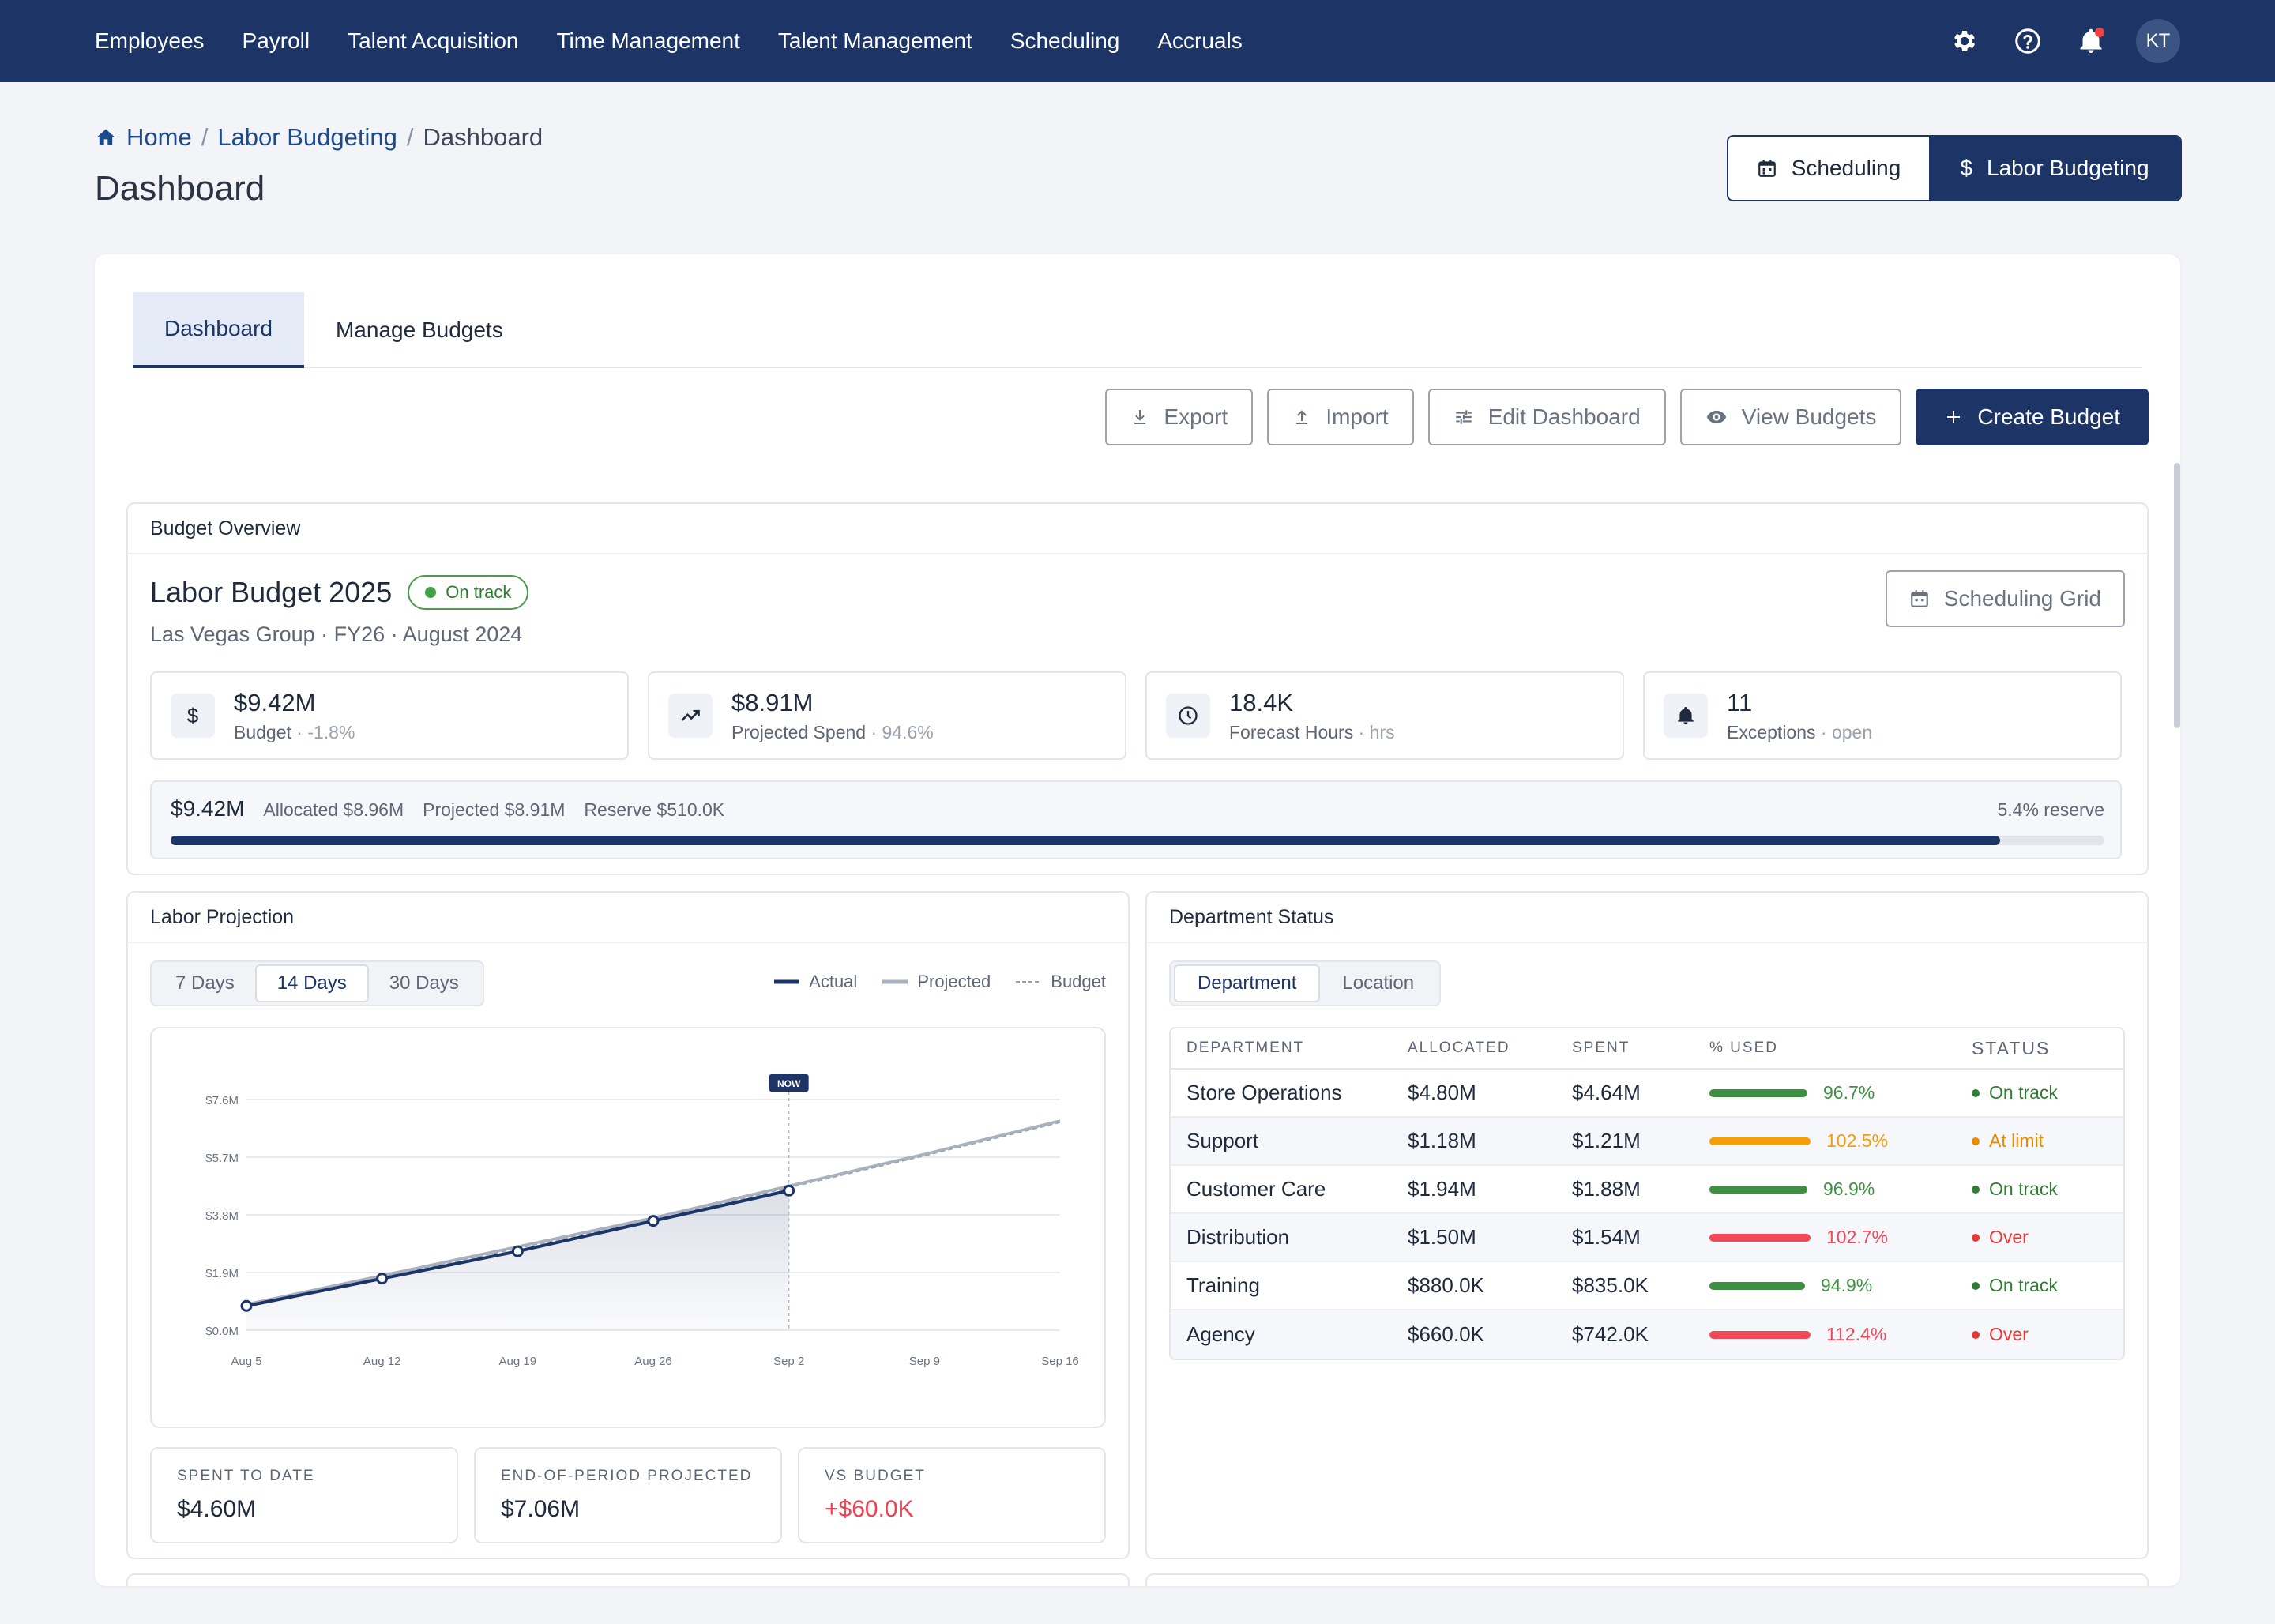 The image size is (2275, 1624). I want to click on stat-spent-to-date: SPENT TO DATE $4.60M, so click(304, 1495).